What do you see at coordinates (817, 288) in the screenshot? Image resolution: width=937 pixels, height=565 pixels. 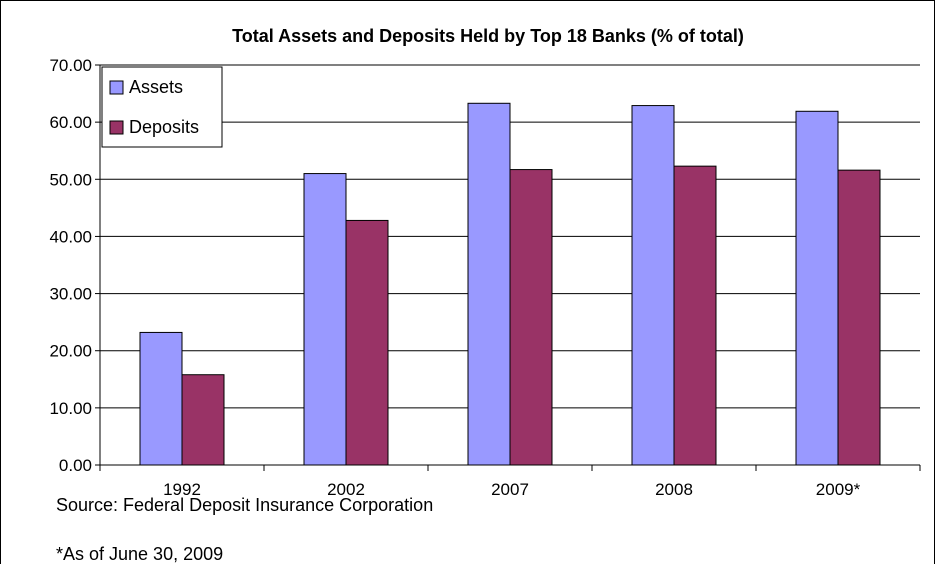 I see `bar-assets-2009` at bounding box center [817, 288].